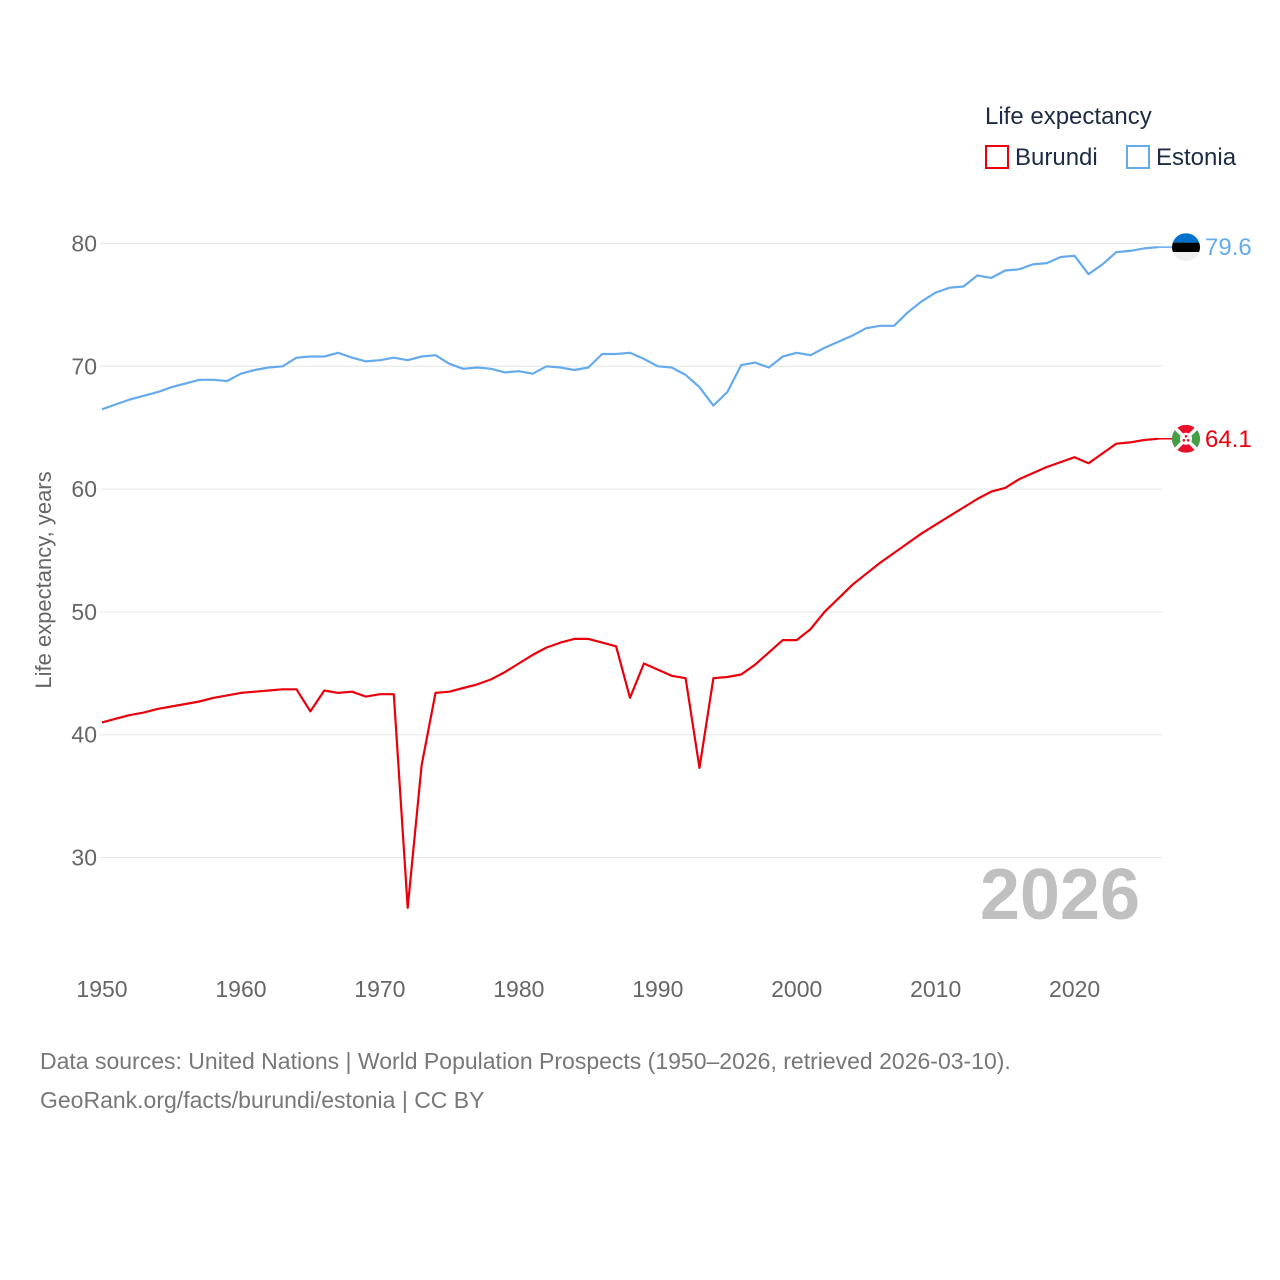 The image size is (1280, 1280). What do you see at coordinates (935, 989) in the screenshot?
I see `x-tick-label: 2010` at bounding box center [935, 989].